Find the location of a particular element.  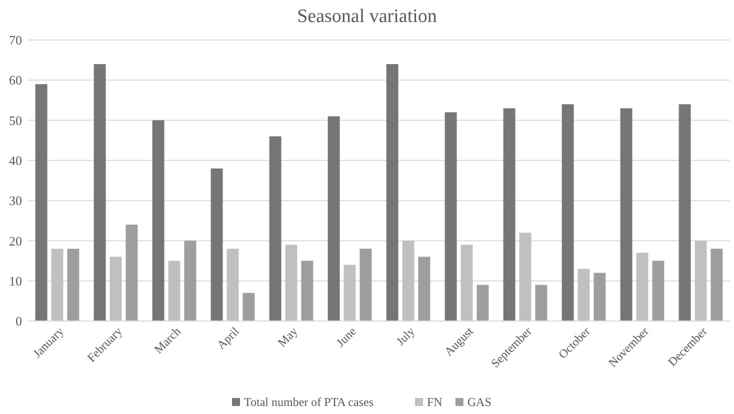

y-tick-label: 10 is located at coordinates (15, 280).